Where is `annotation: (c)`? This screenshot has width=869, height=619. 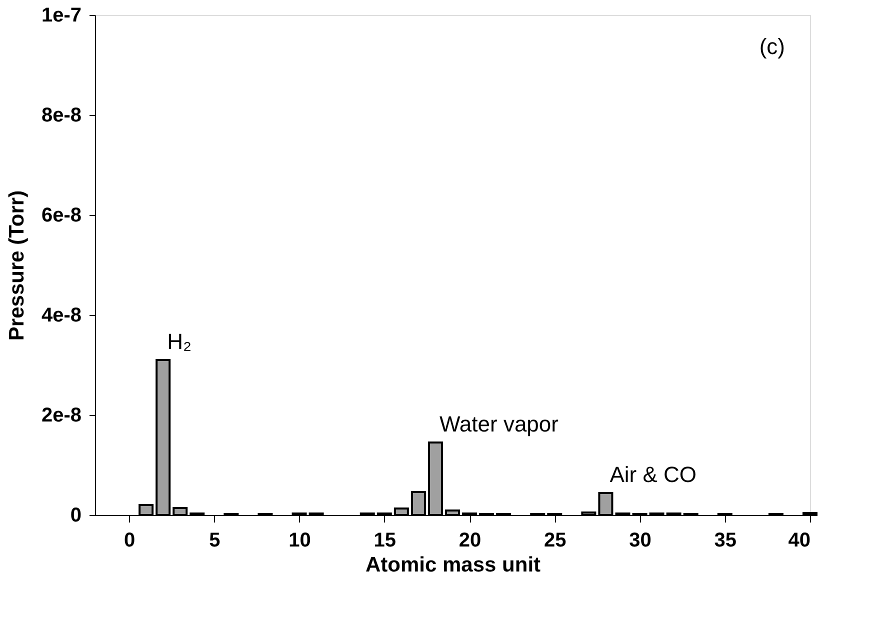 annotation: (c) is located at coordinates (772, 46).